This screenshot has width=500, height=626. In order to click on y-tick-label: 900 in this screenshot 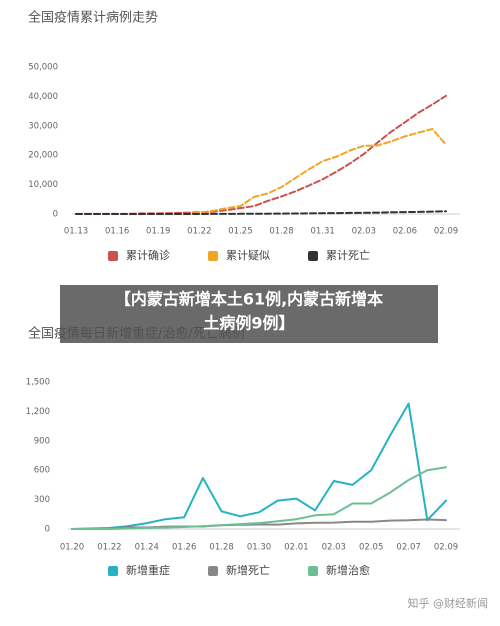, I will do `click(42, 441)`.